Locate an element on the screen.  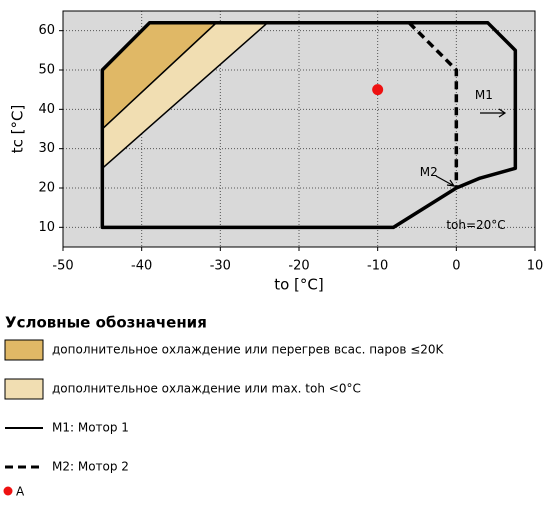
y-tick-label: 60 is located at coordinates (46, 30).